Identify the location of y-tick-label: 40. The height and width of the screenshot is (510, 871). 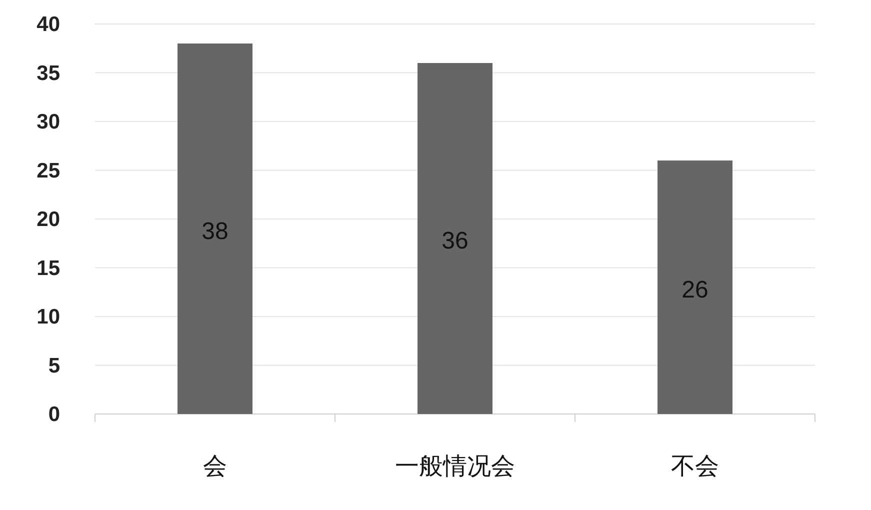
(48, 24).